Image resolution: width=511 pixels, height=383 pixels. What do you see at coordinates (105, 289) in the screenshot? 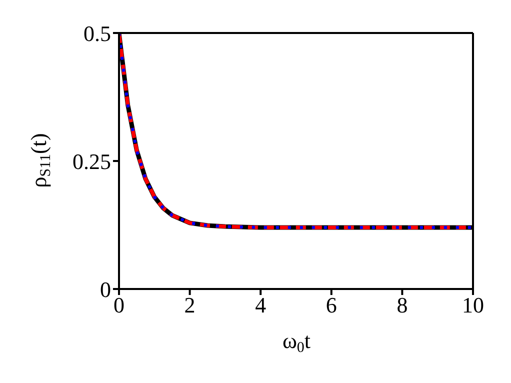
I see `y-tick-label: 0` at bounding box center [105, 289].